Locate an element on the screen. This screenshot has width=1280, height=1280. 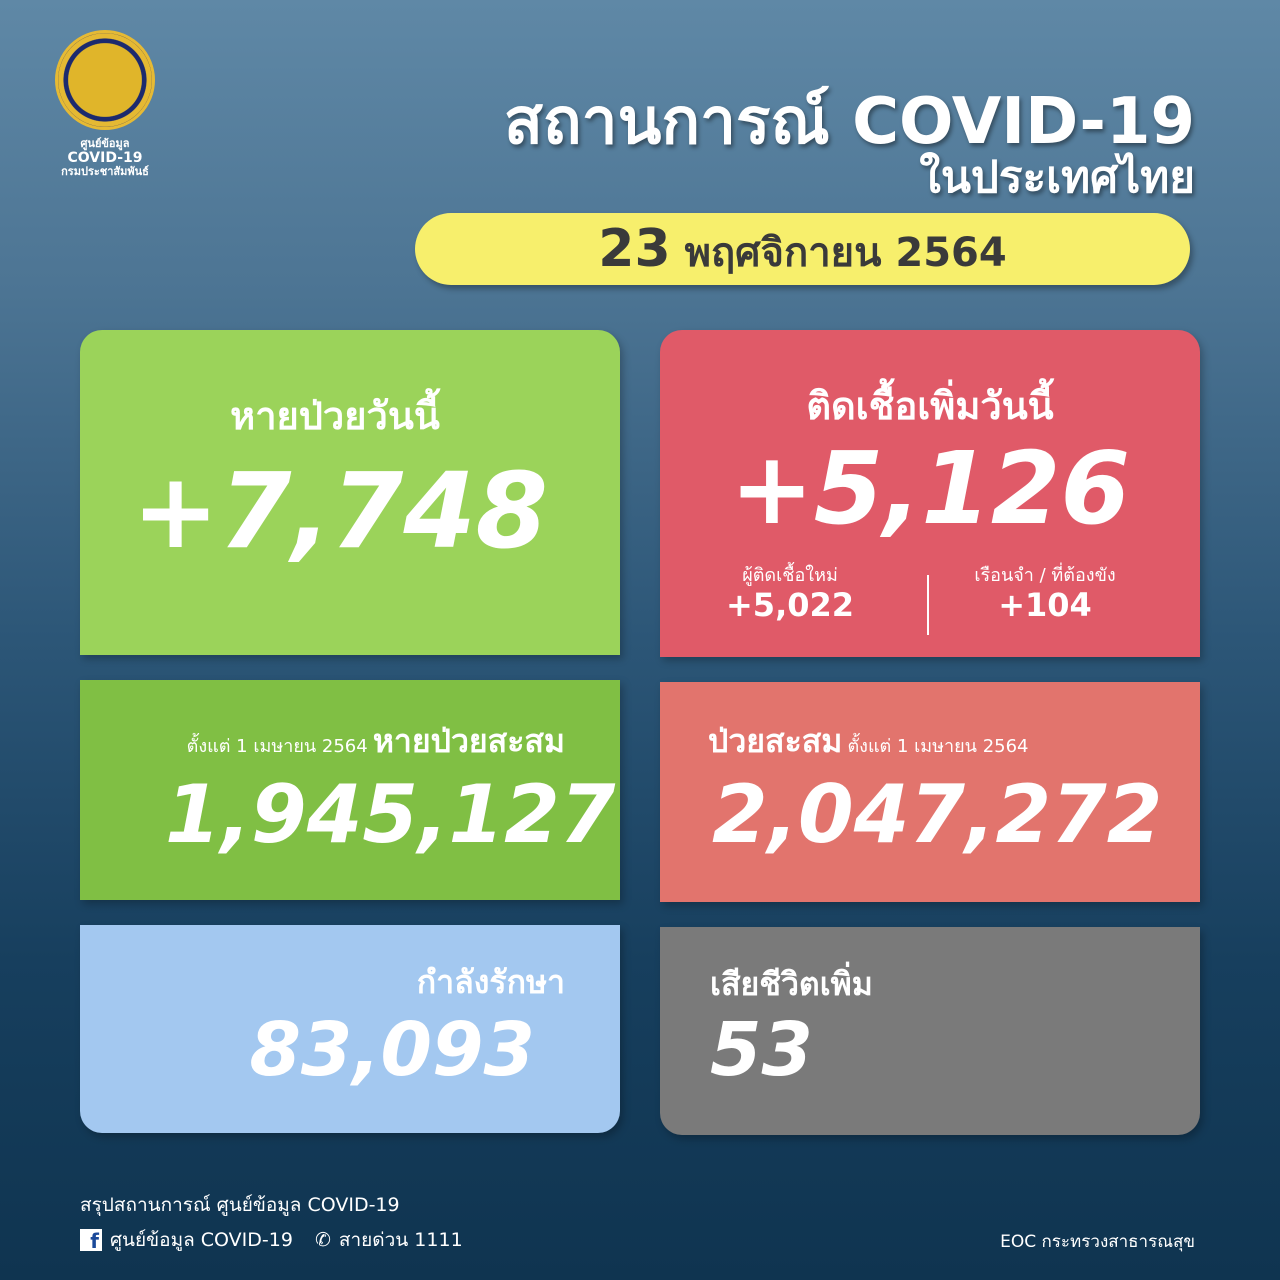
recovered-total-value: 1,945,127 is located at coordinates (390, 814).